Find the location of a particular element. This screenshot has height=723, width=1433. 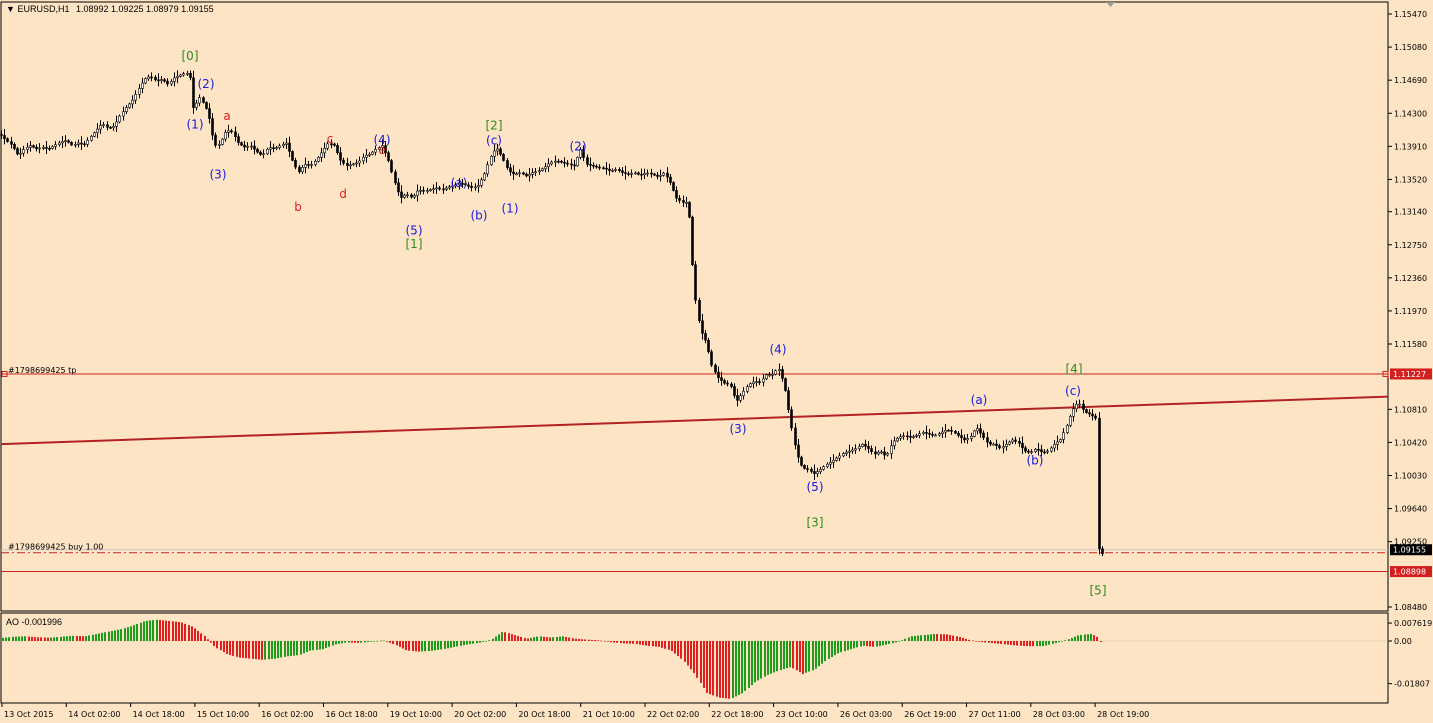

time-tick-label: 14 Oct 18:00 is located at coordinates (159, 714).